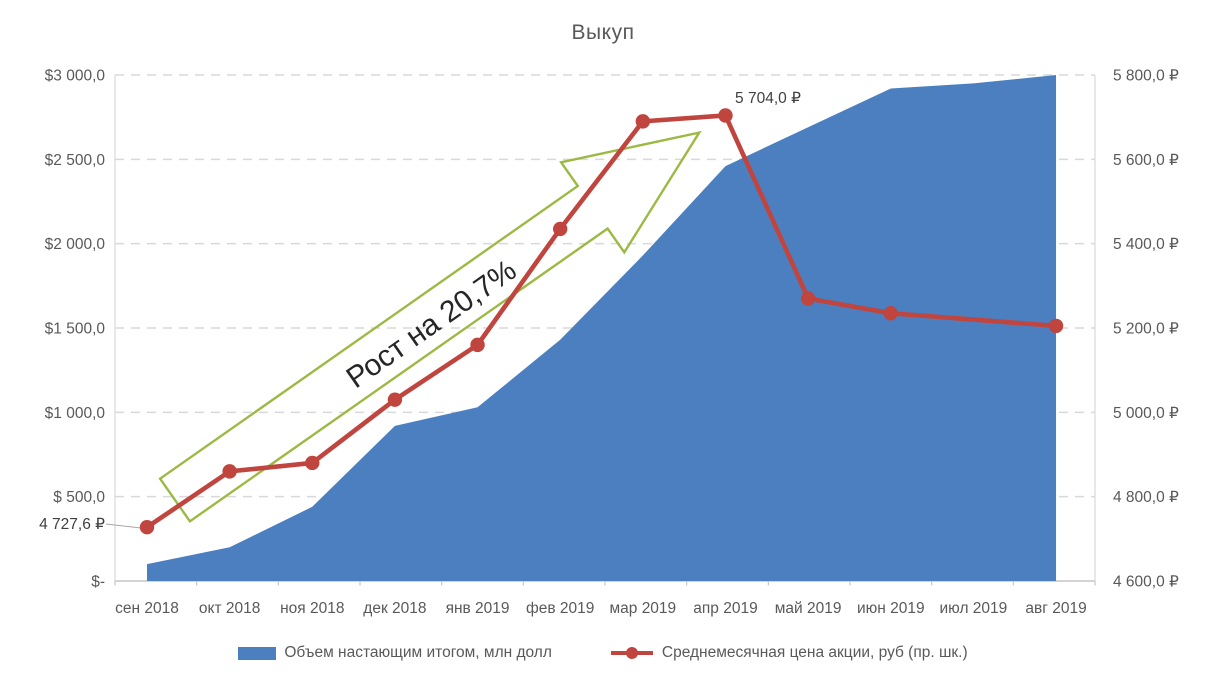 This screenshot has height=681, width=1206. What do you see at coordinates (1146, 244) in the screenshot?
I see `y-axis-right-tick: 5 400,0 ₽` at bounding box center [1146, 244].